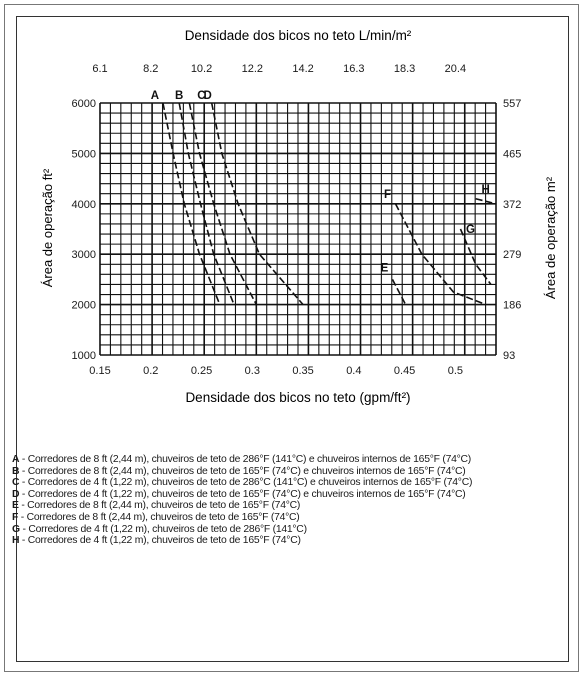 The width and height of the screenshot is (585, 678). Describe the element at coordinates (99, 371) in the screenshot. I see `x-tick-label: 0.15` at that location.